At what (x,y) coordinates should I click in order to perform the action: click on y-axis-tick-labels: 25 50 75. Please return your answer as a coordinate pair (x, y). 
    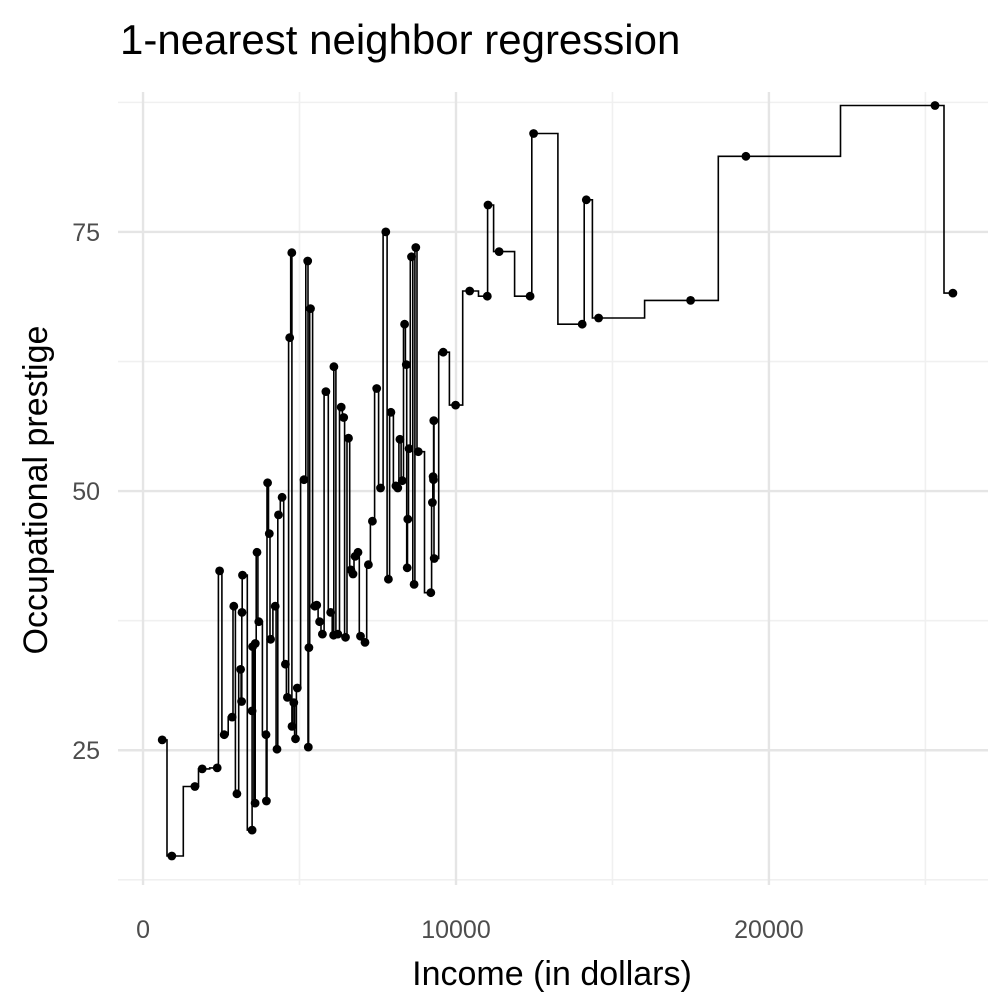
    Looking at the image, I should click on (86, 492).